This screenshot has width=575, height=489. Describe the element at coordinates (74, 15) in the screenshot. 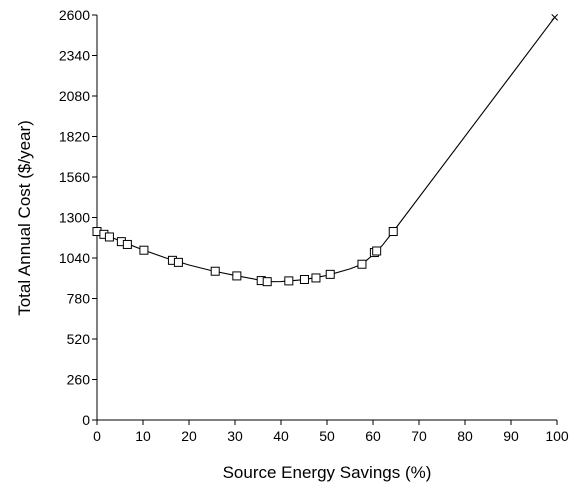

I see `y-tick-label: 2600` at that location.